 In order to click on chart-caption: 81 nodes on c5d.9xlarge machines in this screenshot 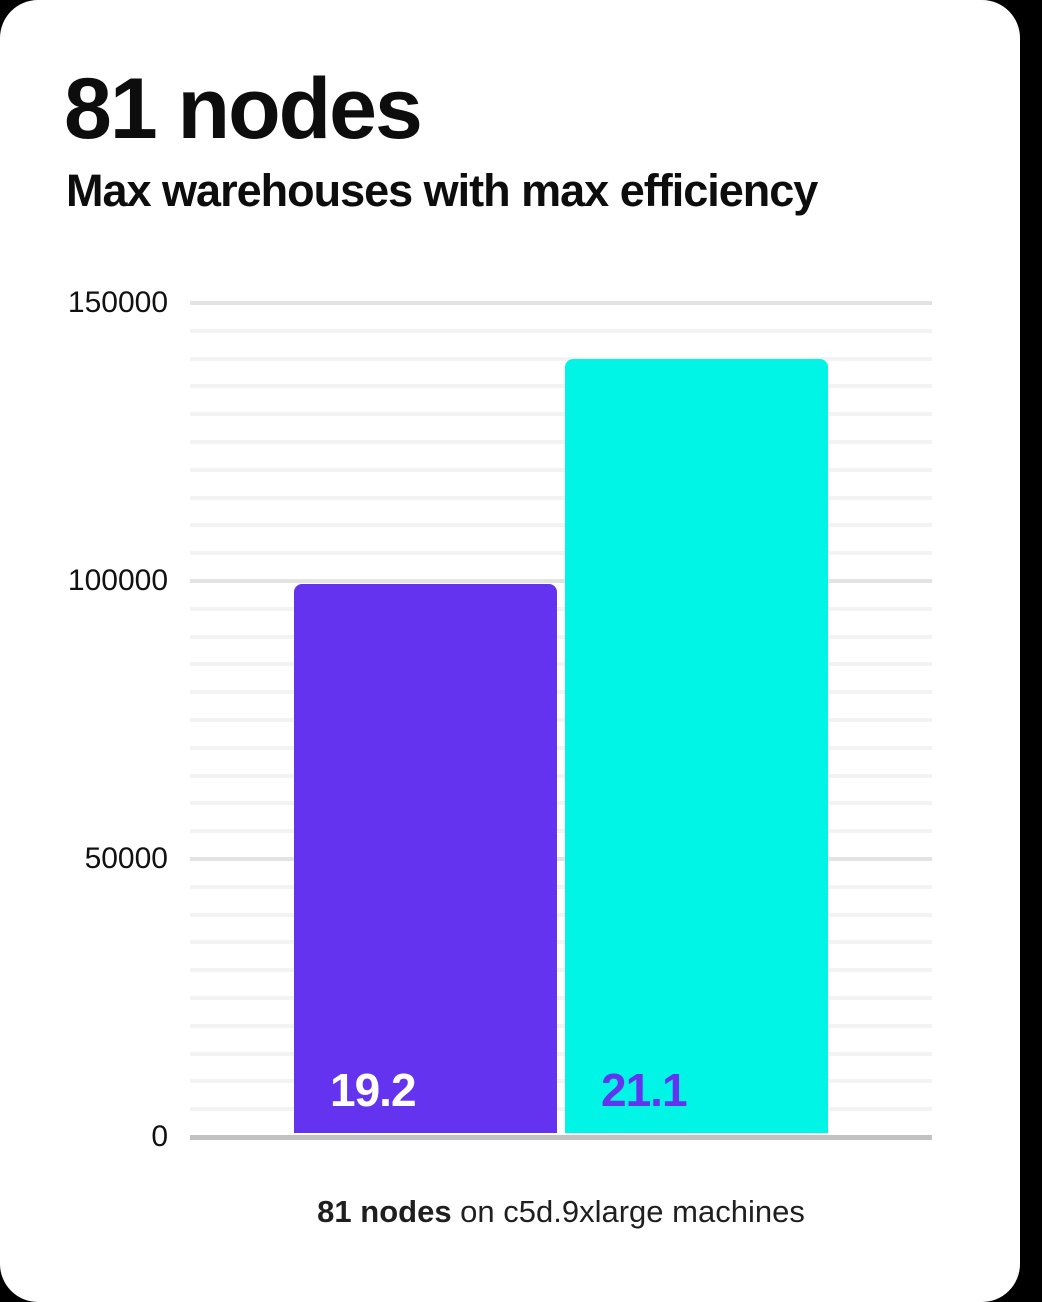, I will do `click(561, 1212)`.